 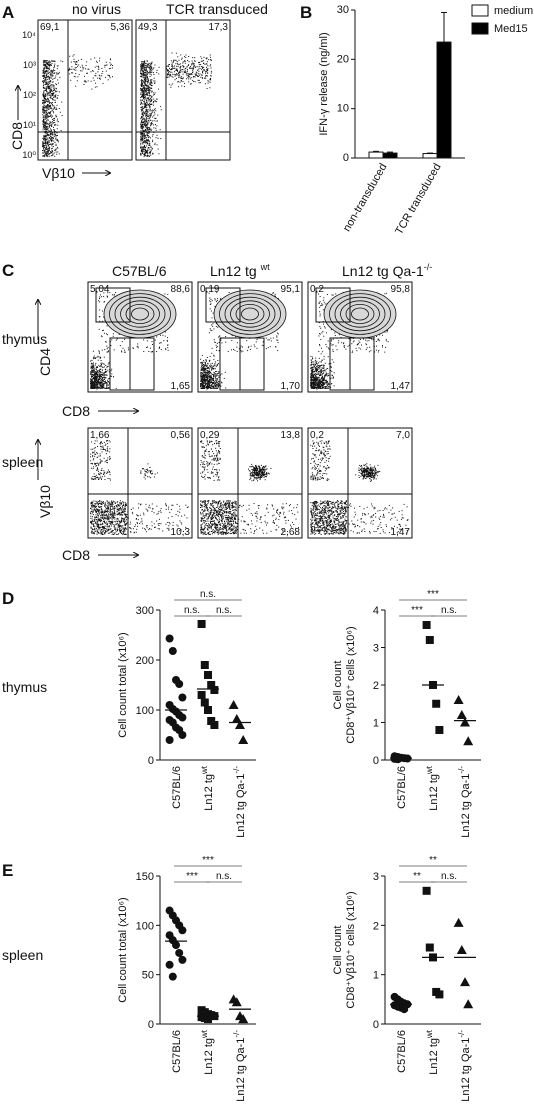 What do you see at coordinates (145, 661) in the screenshot?
I see `scatter-ytick-label: 200` at bounding box center [145, 661].